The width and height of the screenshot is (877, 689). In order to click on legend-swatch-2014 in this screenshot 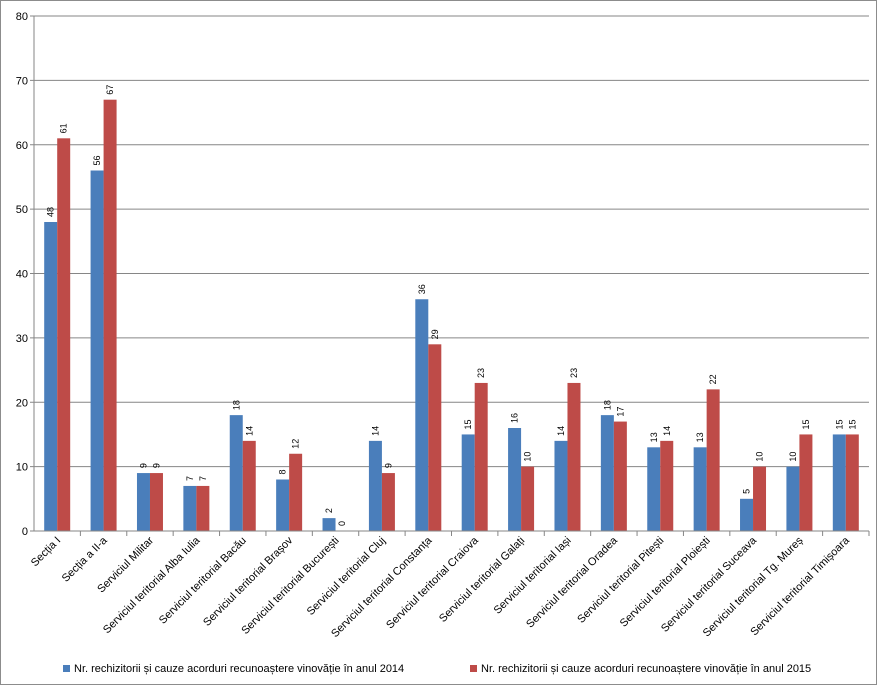, I will do `click(66, 668)`.